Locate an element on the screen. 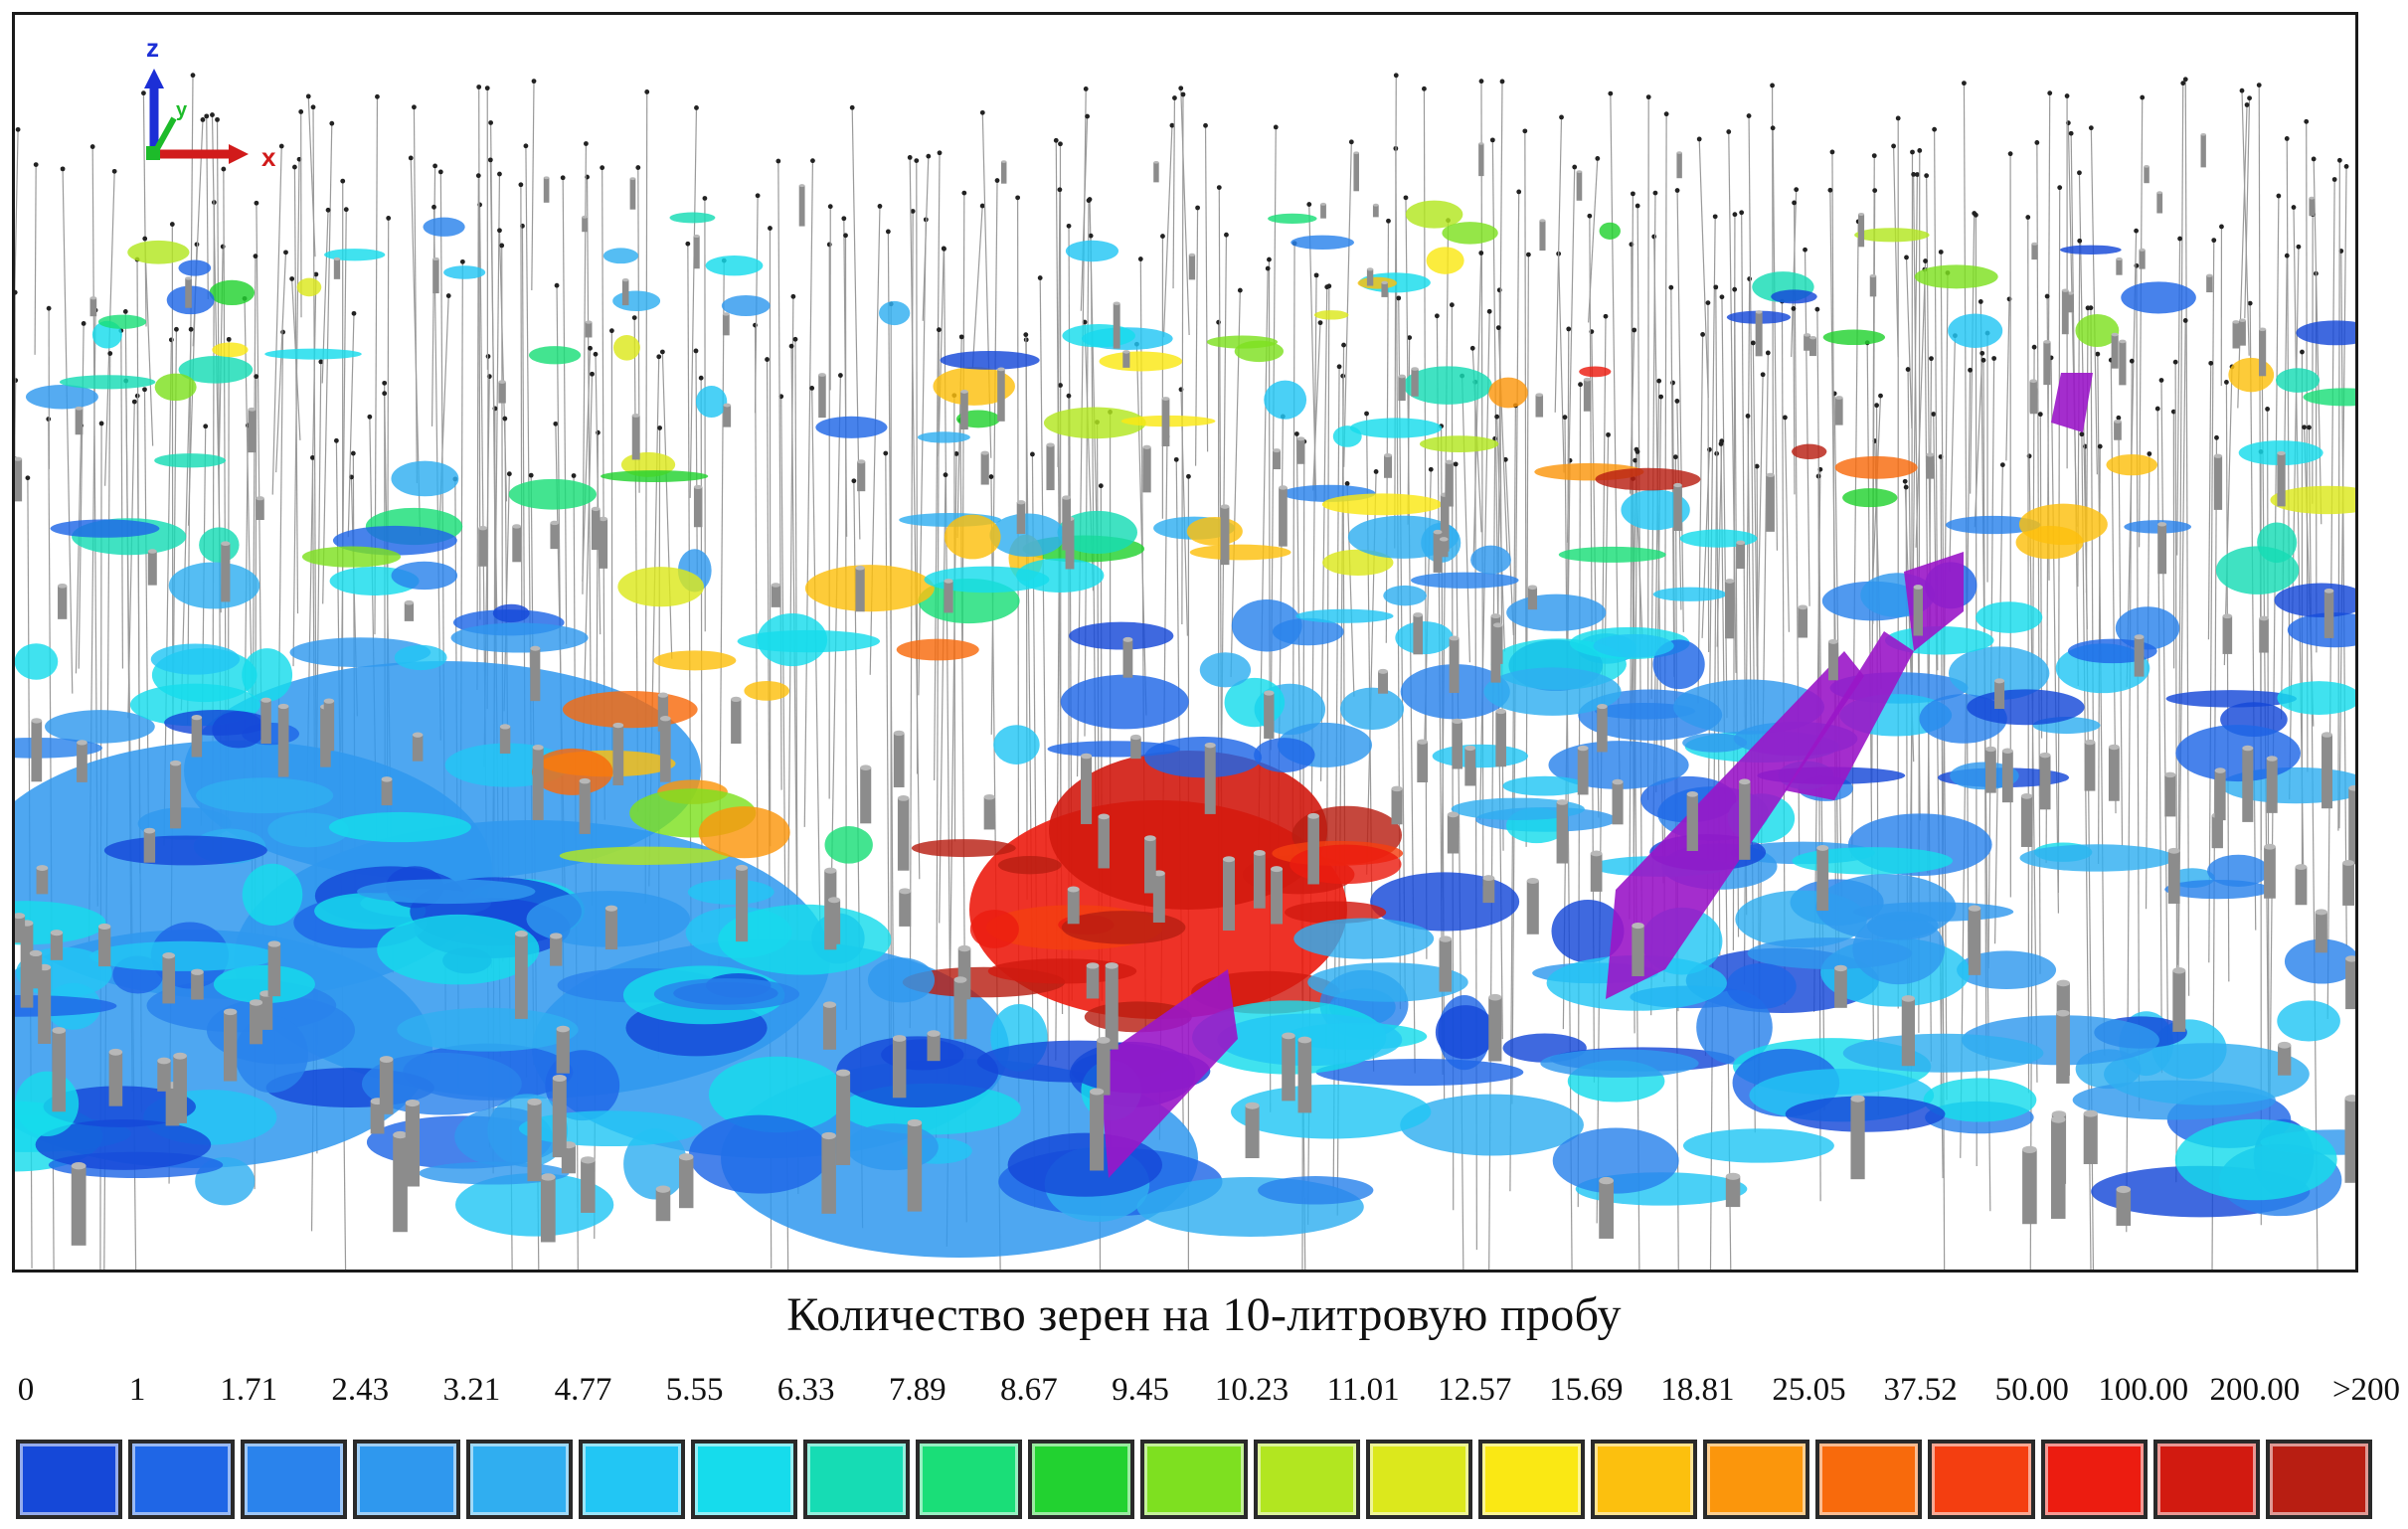  y-axis-label: y is located at coordinates (182, 110).